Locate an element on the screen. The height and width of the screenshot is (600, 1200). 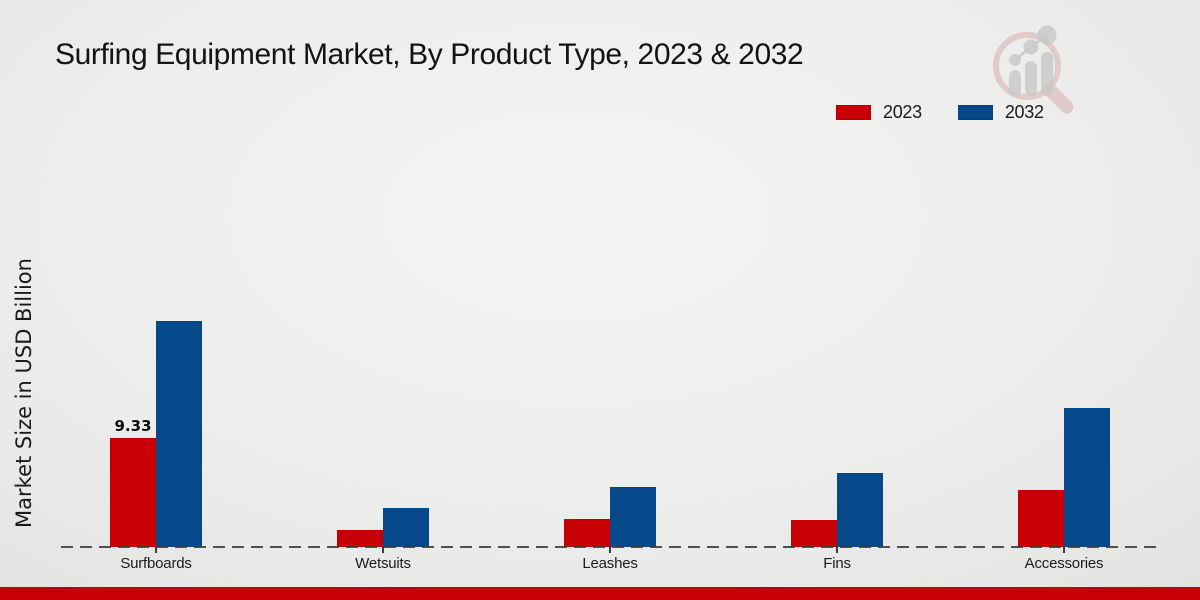
x-tick-fins is located at coordinates (837, 550).